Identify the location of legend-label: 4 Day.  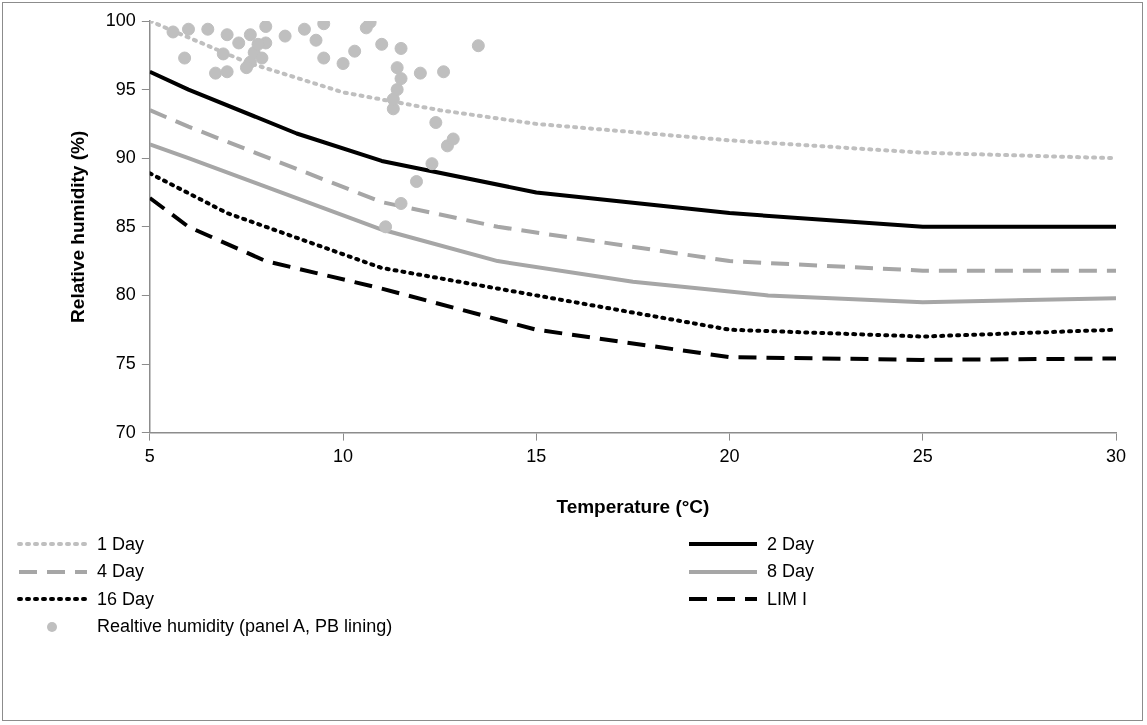
(121, 571).